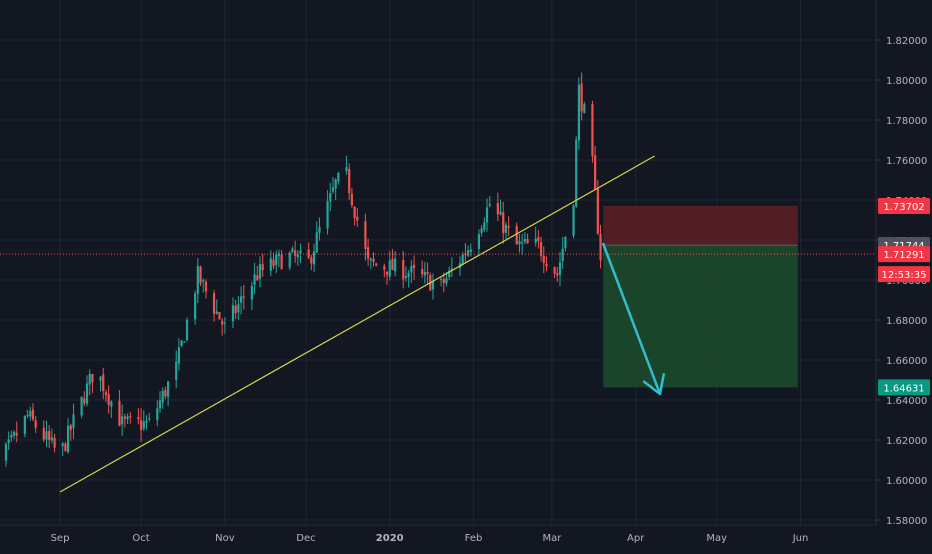 The width and height of the screenshot is (932, 554). Describe the element at coordinates (700, 296) in the screenshot. I see `position-zones` at that location.